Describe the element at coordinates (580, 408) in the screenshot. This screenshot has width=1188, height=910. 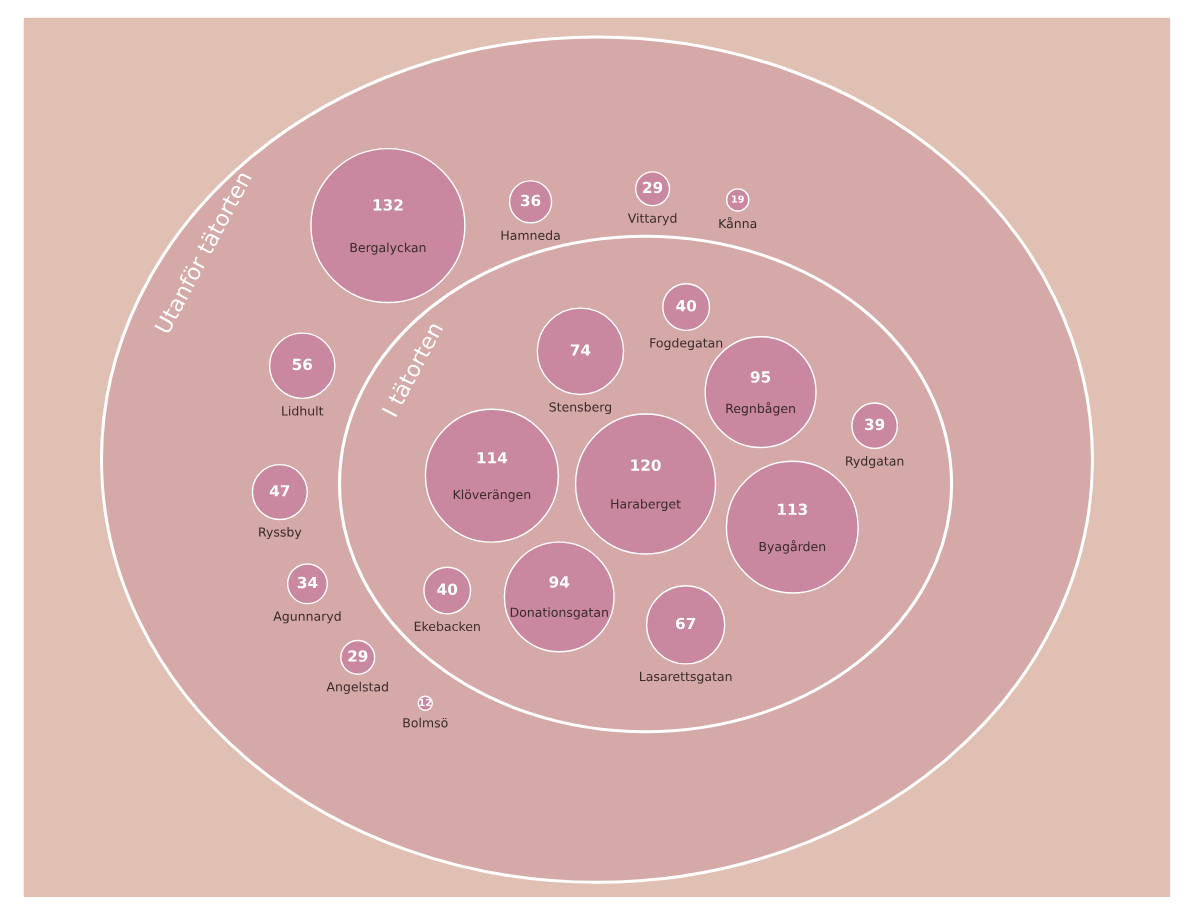
I see `category-label: Stensberg` at that location.